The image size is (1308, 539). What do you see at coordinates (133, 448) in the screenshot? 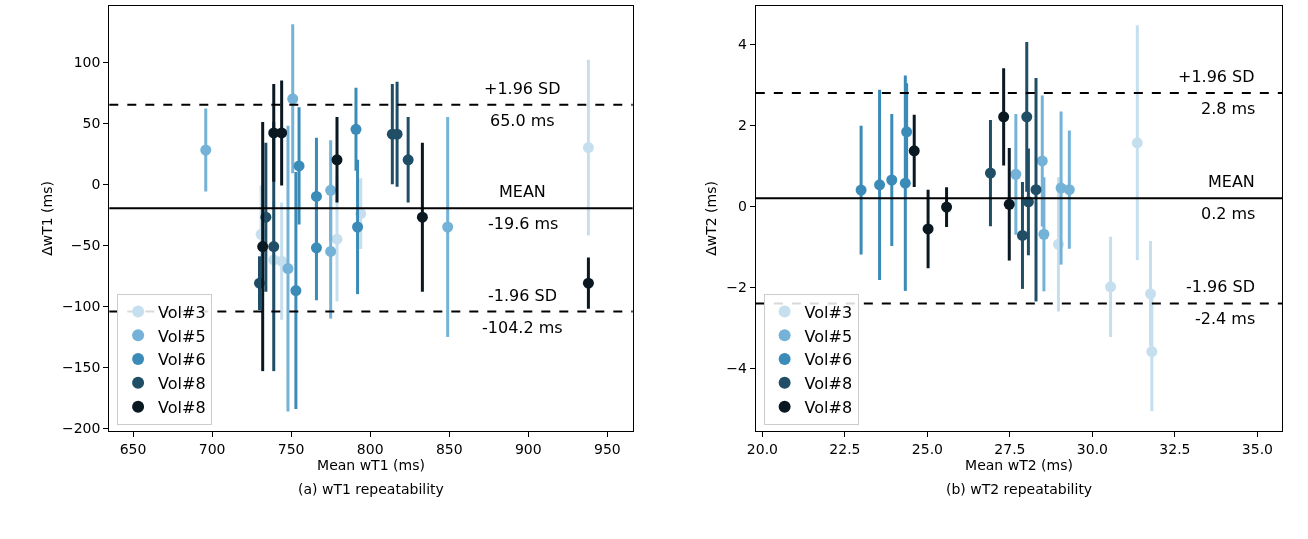
I see `x-tick-label: 650` at bounding box center [133, 448].